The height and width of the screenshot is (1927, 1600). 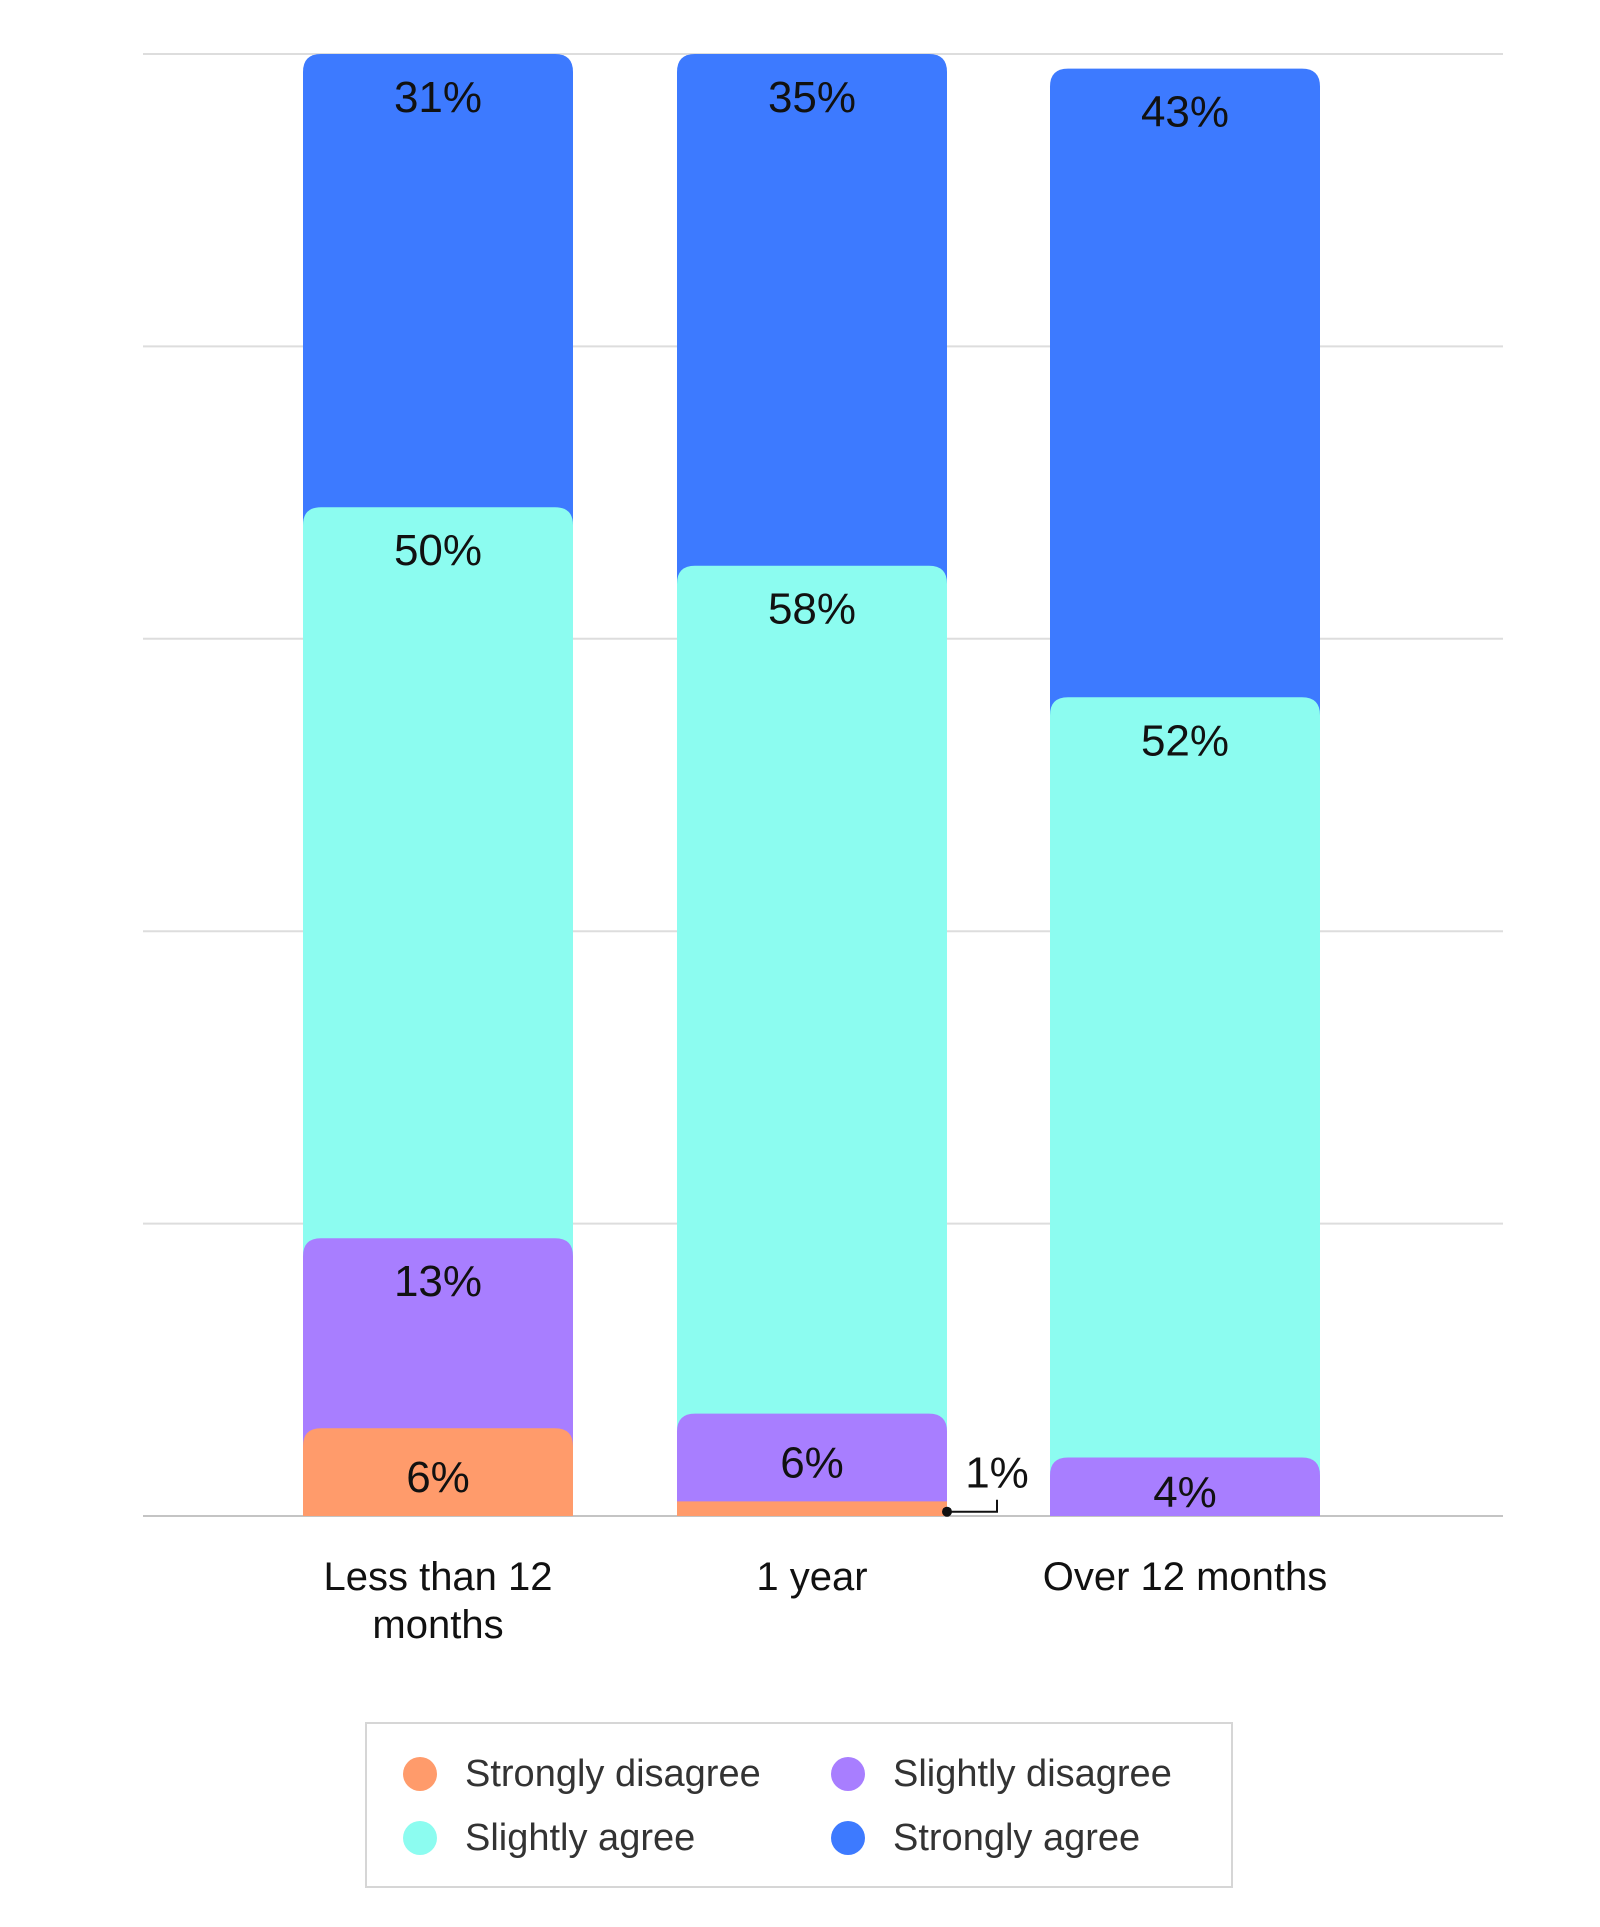 What do you see at coordinates (811, 1577) in the screenshot?
I see `x-tick-label-1-year: 1 year` at bounding box center [811, 1577].